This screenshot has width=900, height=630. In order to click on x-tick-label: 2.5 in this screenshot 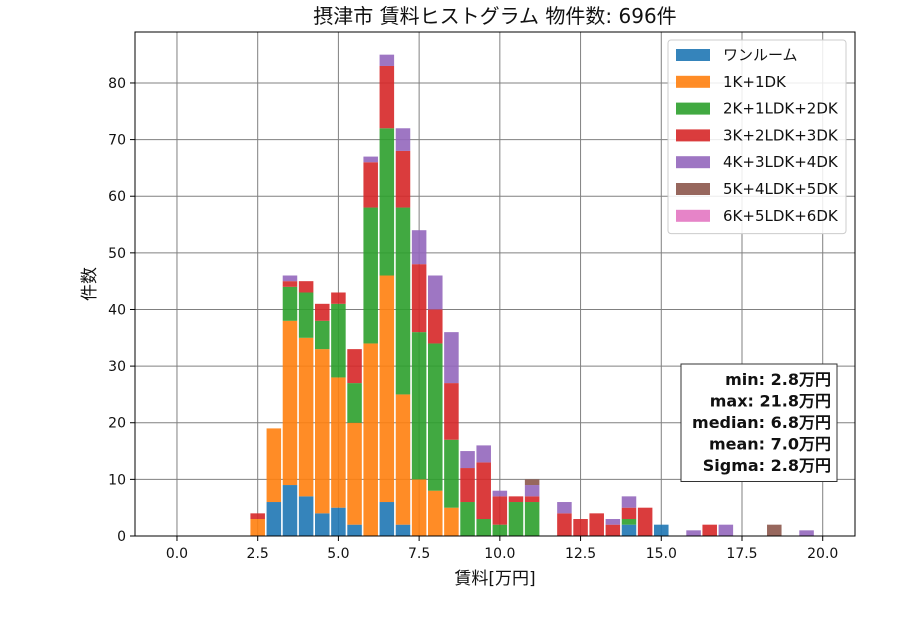, I will do `click(258, 554)`.